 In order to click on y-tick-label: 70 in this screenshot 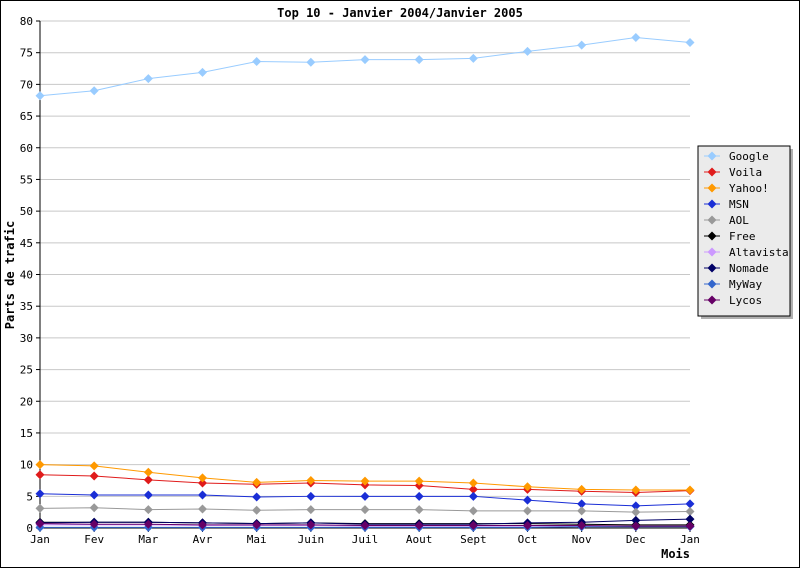, I will do `click(26, 84)`.